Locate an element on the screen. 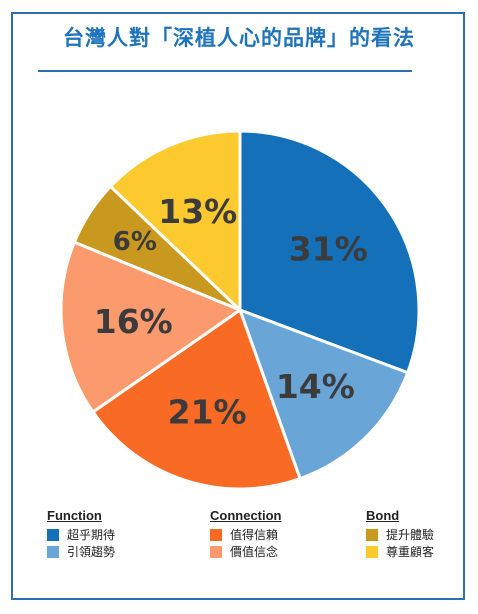 The width and height of the screenshot is (478, 614). legend-item: 尊重顧客 is located at coordinates (400, 551).